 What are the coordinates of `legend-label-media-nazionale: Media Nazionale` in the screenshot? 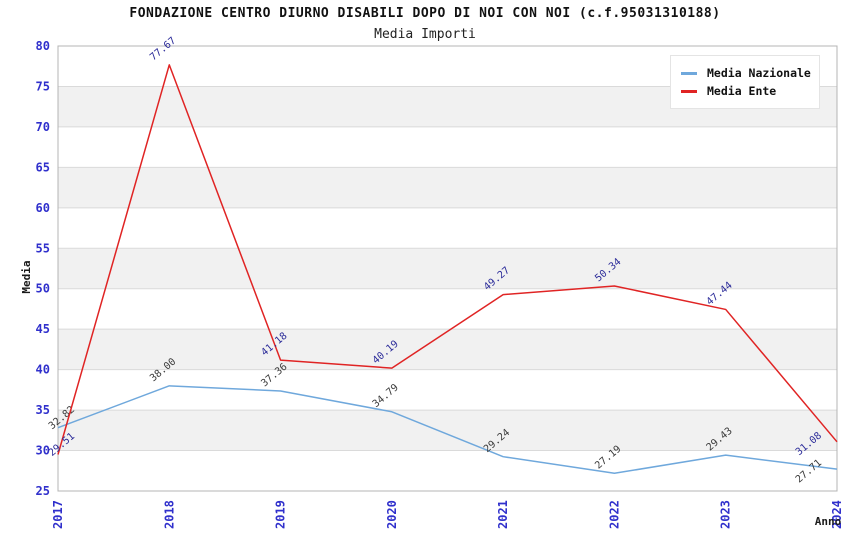 It's located at (759, 73).